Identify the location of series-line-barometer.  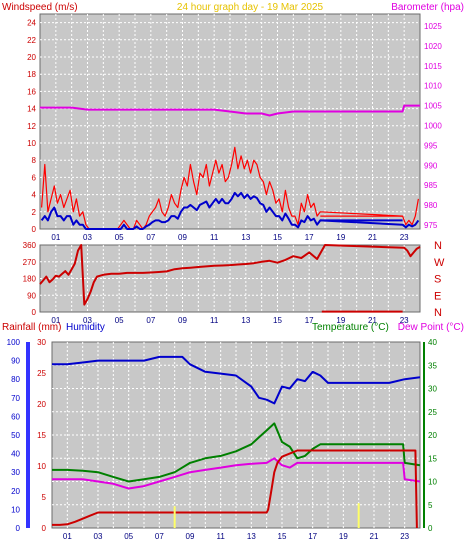
(230, 110).